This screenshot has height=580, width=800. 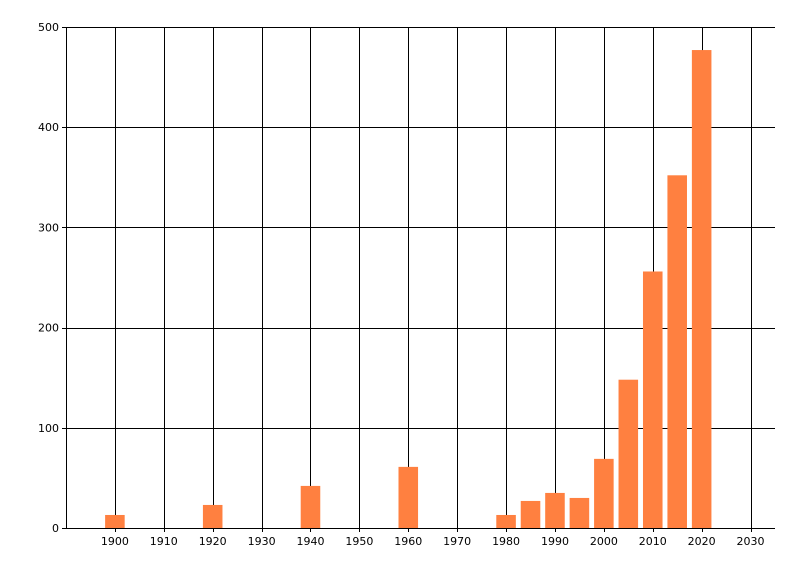 I want to click on bar-1960, so click(x=408, y=497).